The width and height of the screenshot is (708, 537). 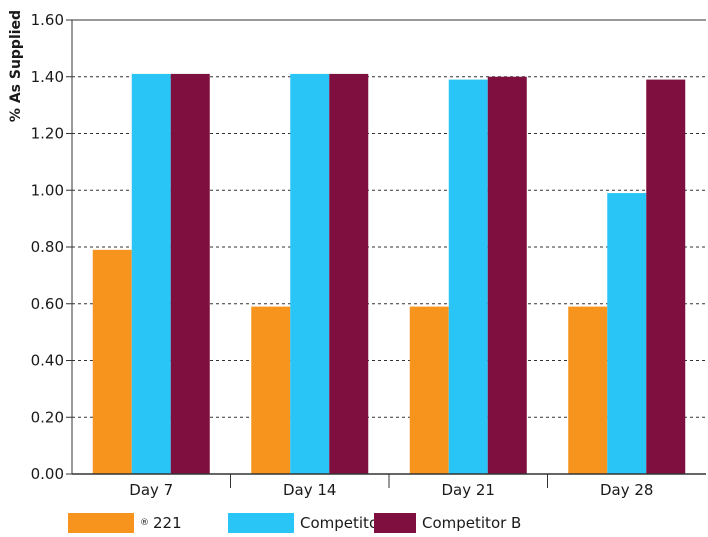 What do you see at coordinates (626, 490) in the screenshot?
I see `x-category-label: Day 28` at bounding box center [626, 490].